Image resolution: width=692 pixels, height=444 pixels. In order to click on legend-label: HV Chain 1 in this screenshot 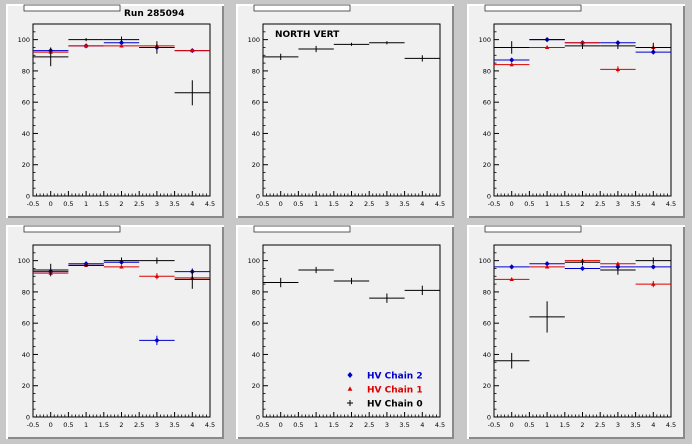, I will do `click(395, 391)`.